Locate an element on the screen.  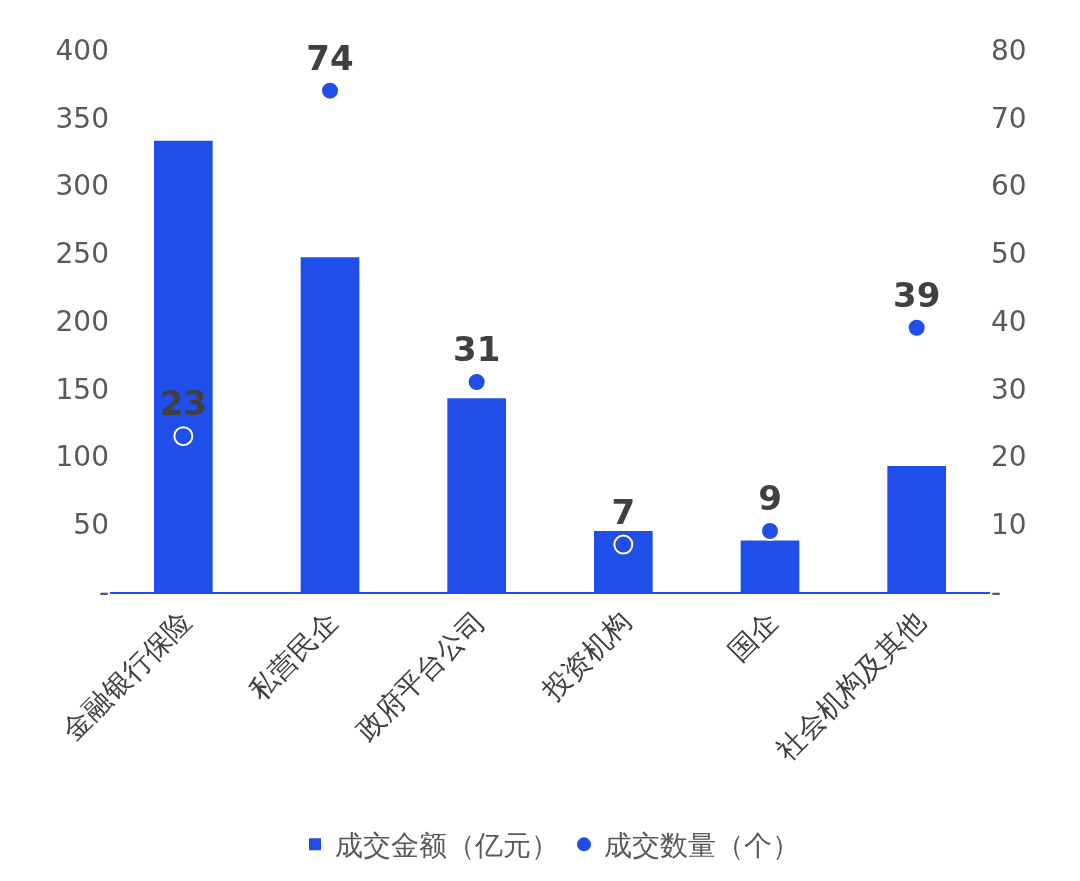
x-tick-label: 国企 is located at coordinates (753, 636).